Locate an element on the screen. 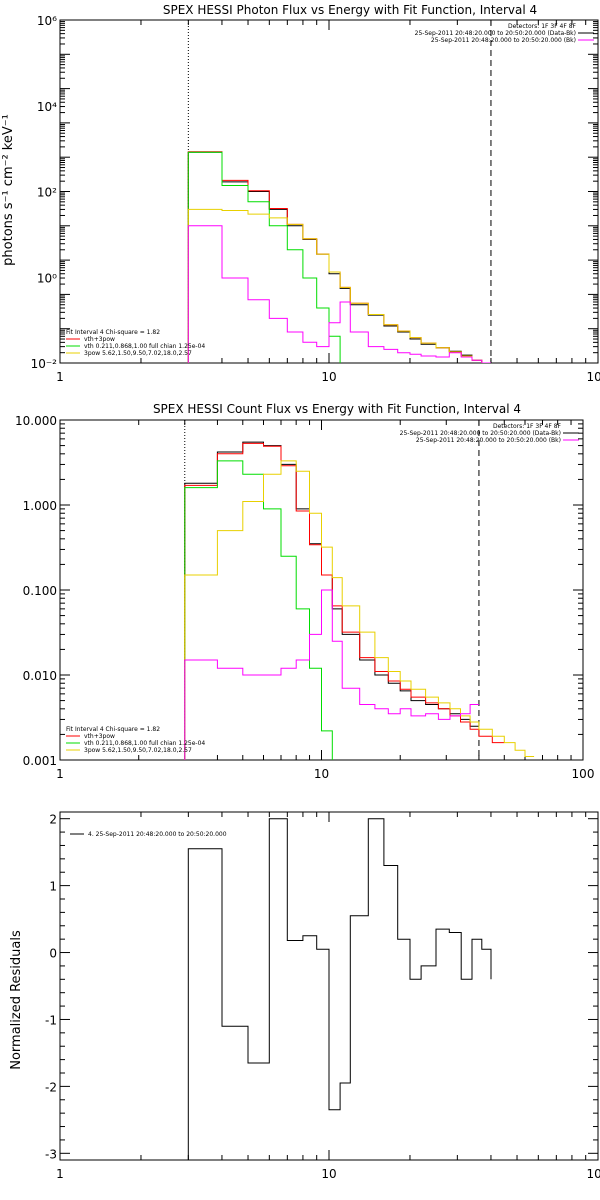 This screenshot has width=600, height=1200. y-tick-label: 0.100 is located at coordinates (40, 591).